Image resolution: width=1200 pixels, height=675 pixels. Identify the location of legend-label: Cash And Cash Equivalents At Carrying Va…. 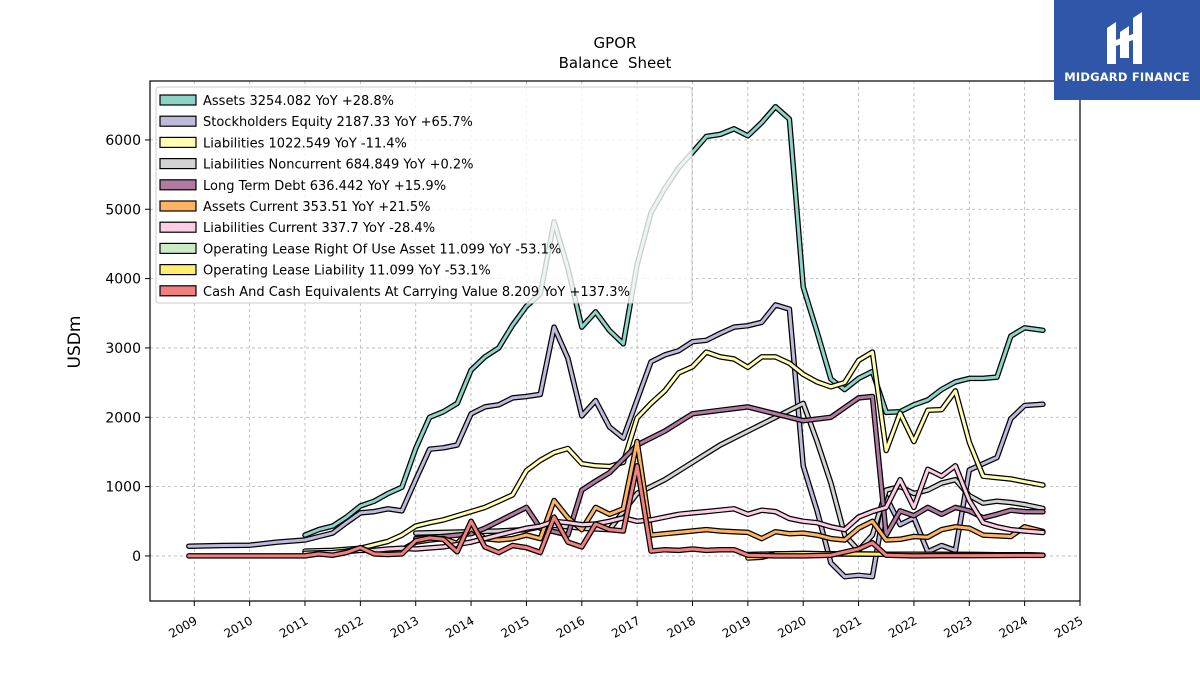
(416, 292).